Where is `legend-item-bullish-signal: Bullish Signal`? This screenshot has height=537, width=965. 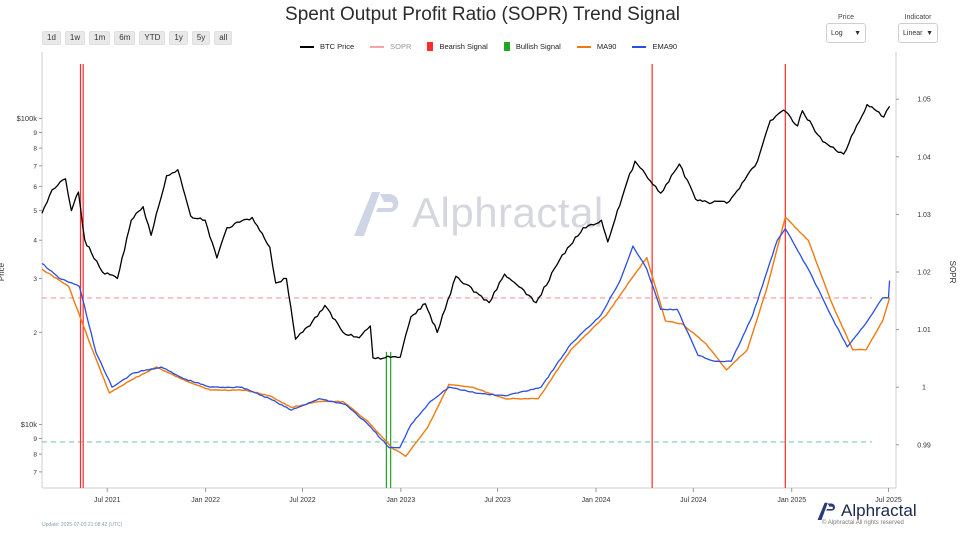
legend-item-bullish-signal: Bullish Signal is located at coordinates (532, 46).